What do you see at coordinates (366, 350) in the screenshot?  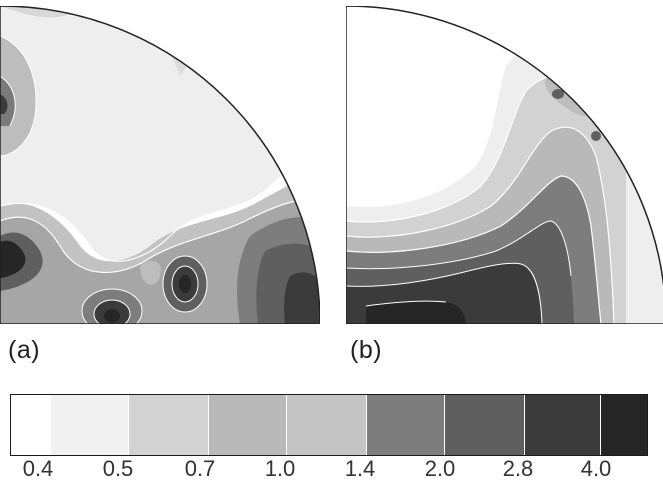 I see `panel-label-b: (b)` at bounding box center [366, 350].